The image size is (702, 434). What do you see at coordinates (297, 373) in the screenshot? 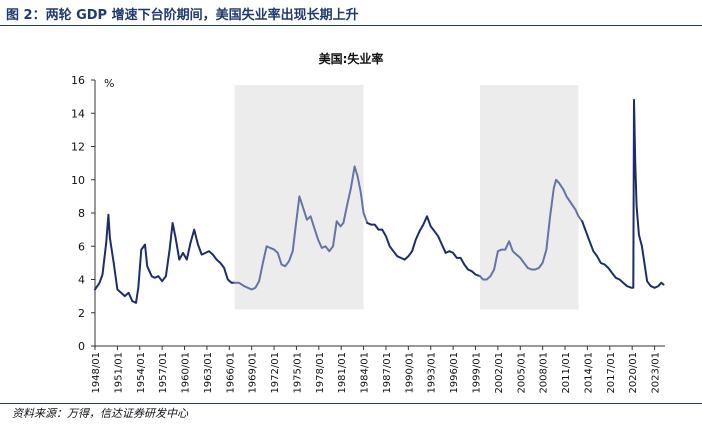
I see `x-tick-label: 1975/01` at bounding box center [297, 373].